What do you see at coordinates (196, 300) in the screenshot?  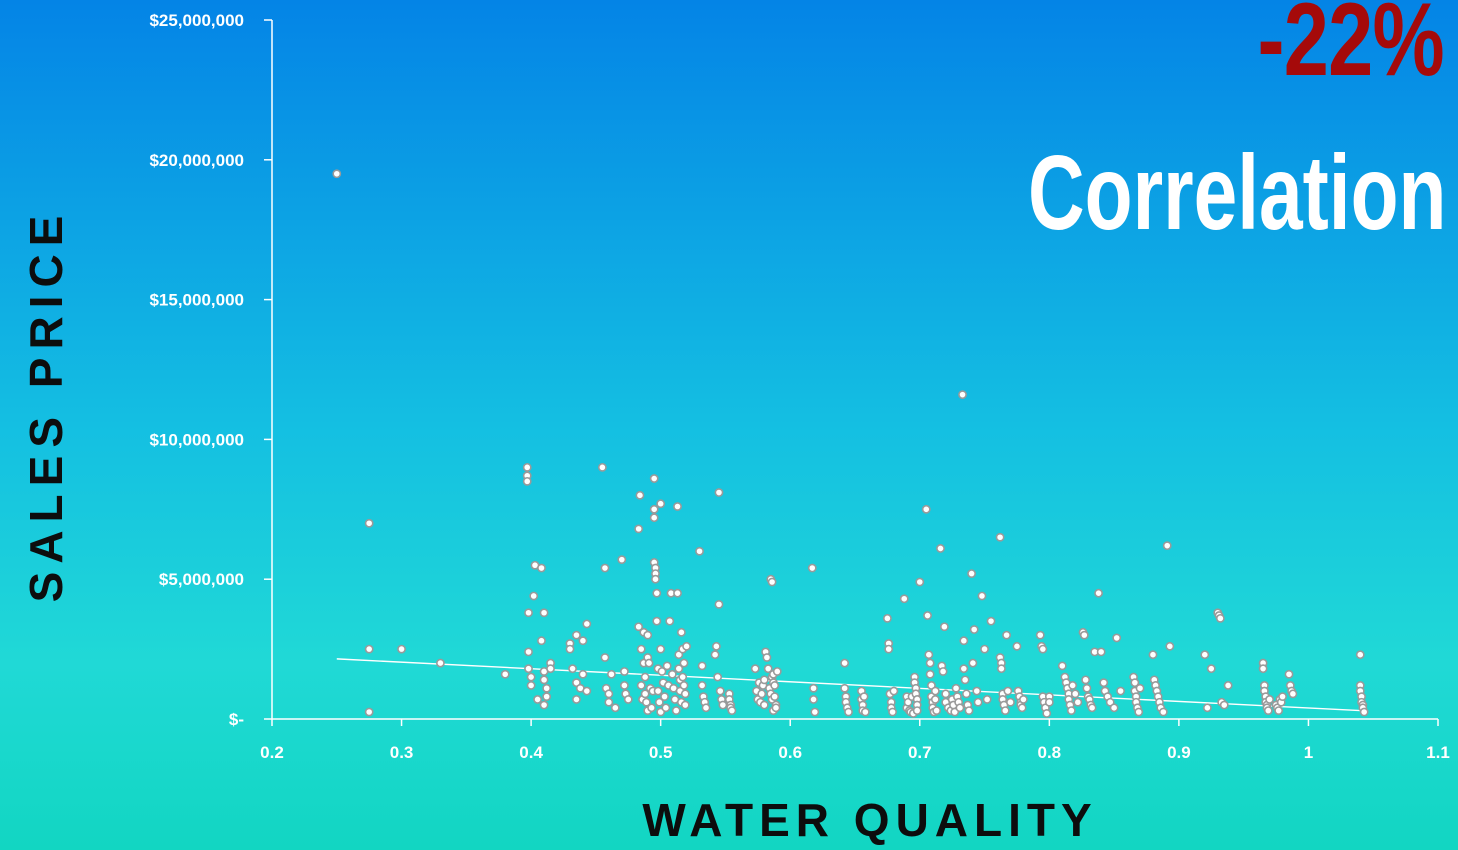 I see `y-tick-label: $15,000,000` at bounding box center [196, 300].